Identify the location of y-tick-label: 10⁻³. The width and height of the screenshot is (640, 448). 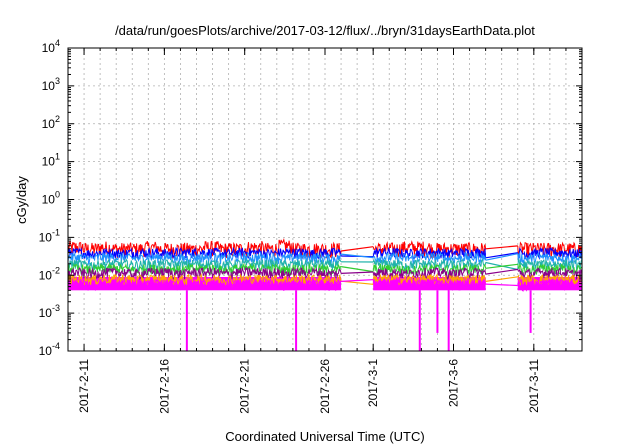
(49, 311).